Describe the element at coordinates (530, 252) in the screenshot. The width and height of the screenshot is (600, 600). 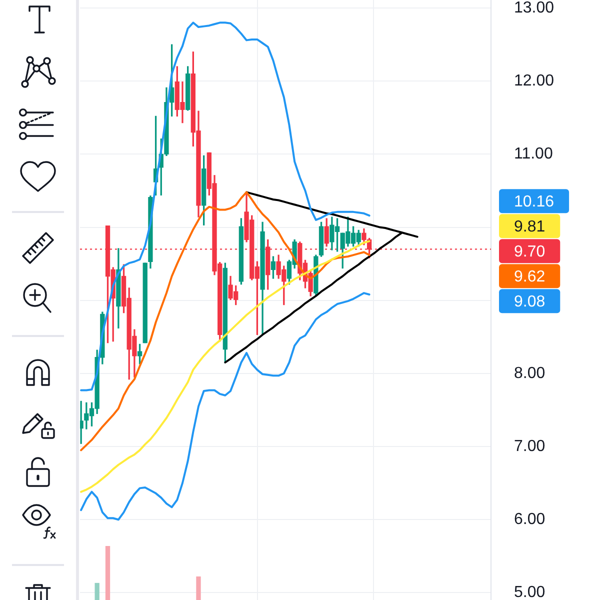
I see `ref-line-label: 9.70` at that location.